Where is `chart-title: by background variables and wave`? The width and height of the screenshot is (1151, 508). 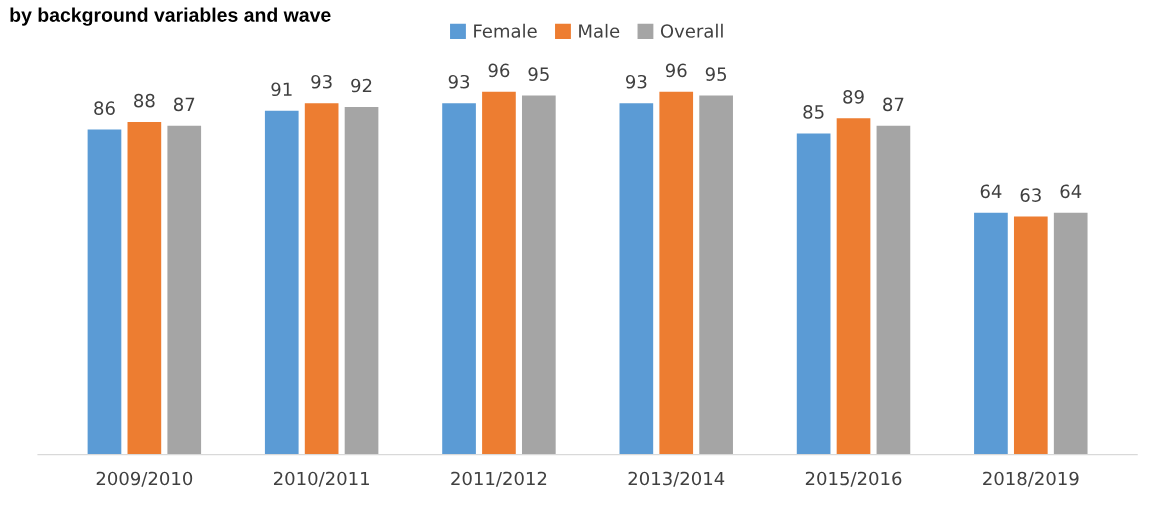 chart-title: by background variables and wave is located at coordinates (170, 16).